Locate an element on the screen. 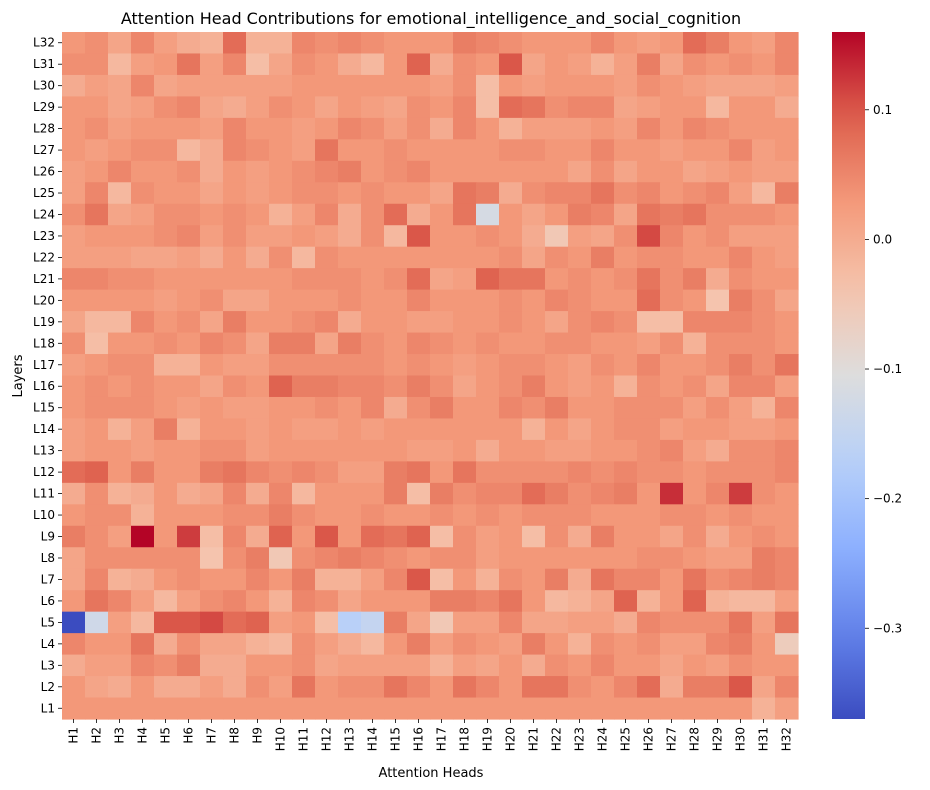 The width and height of the screenshot is (930, 790). y-axis-label: Layers is located at coordinates (18, 375).